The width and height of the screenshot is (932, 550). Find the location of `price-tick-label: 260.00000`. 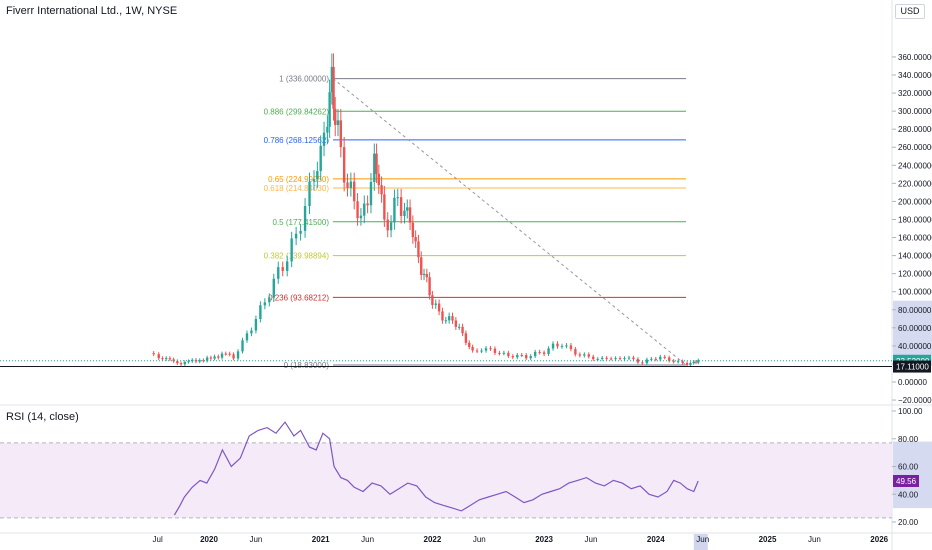

price-tick-label: 260.00000 is located at coordinates (915, 147).